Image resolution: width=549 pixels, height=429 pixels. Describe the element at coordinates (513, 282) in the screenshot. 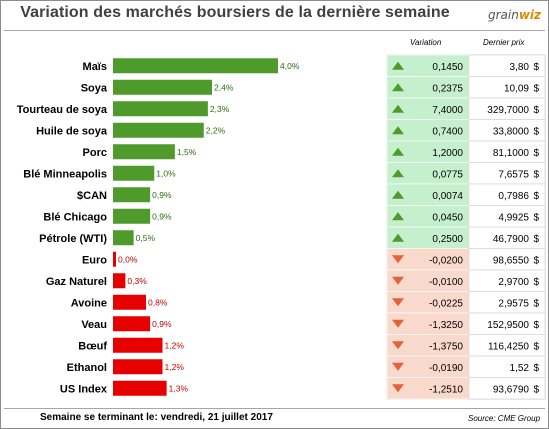

I see `last-price-value: 2,9700` at that location.